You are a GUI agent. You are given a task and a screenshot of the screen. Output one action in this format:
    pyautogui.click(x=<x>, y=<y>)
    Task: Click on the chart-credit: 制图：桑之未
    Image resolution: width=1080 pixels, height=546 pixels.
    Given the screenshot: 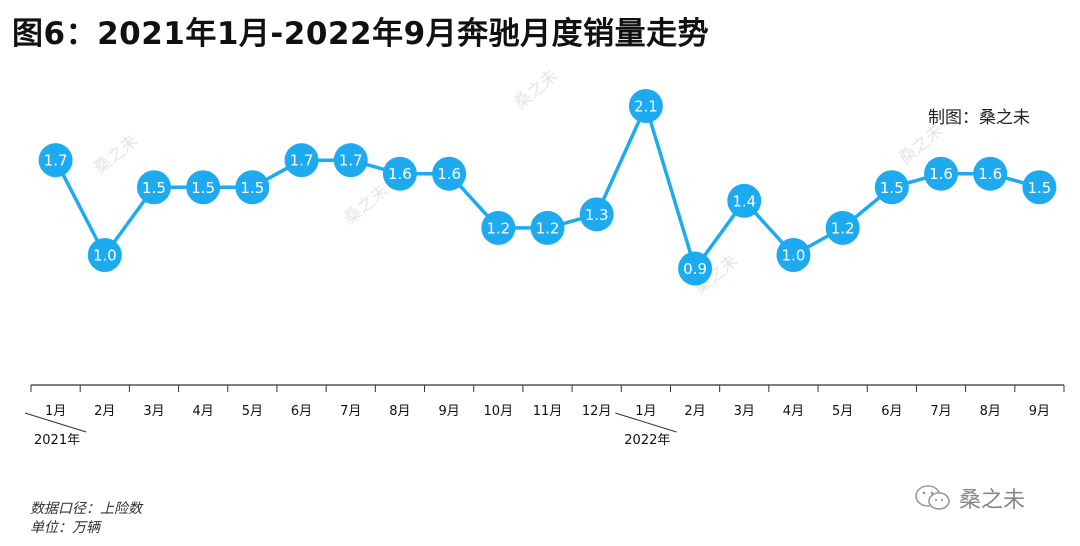 What is the action you would take?
    pyautogui.click(x=979, y=118)
    